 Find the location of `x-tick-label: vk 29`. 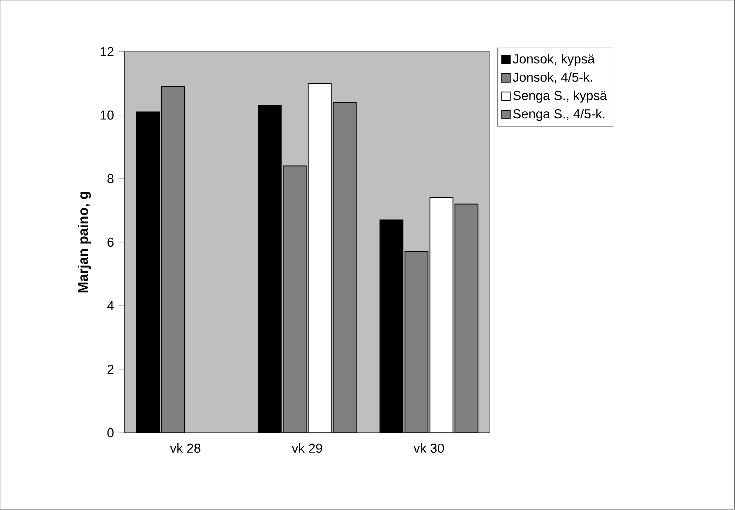

x-tick-label: vk 29 is located at coordinates (307, 449).